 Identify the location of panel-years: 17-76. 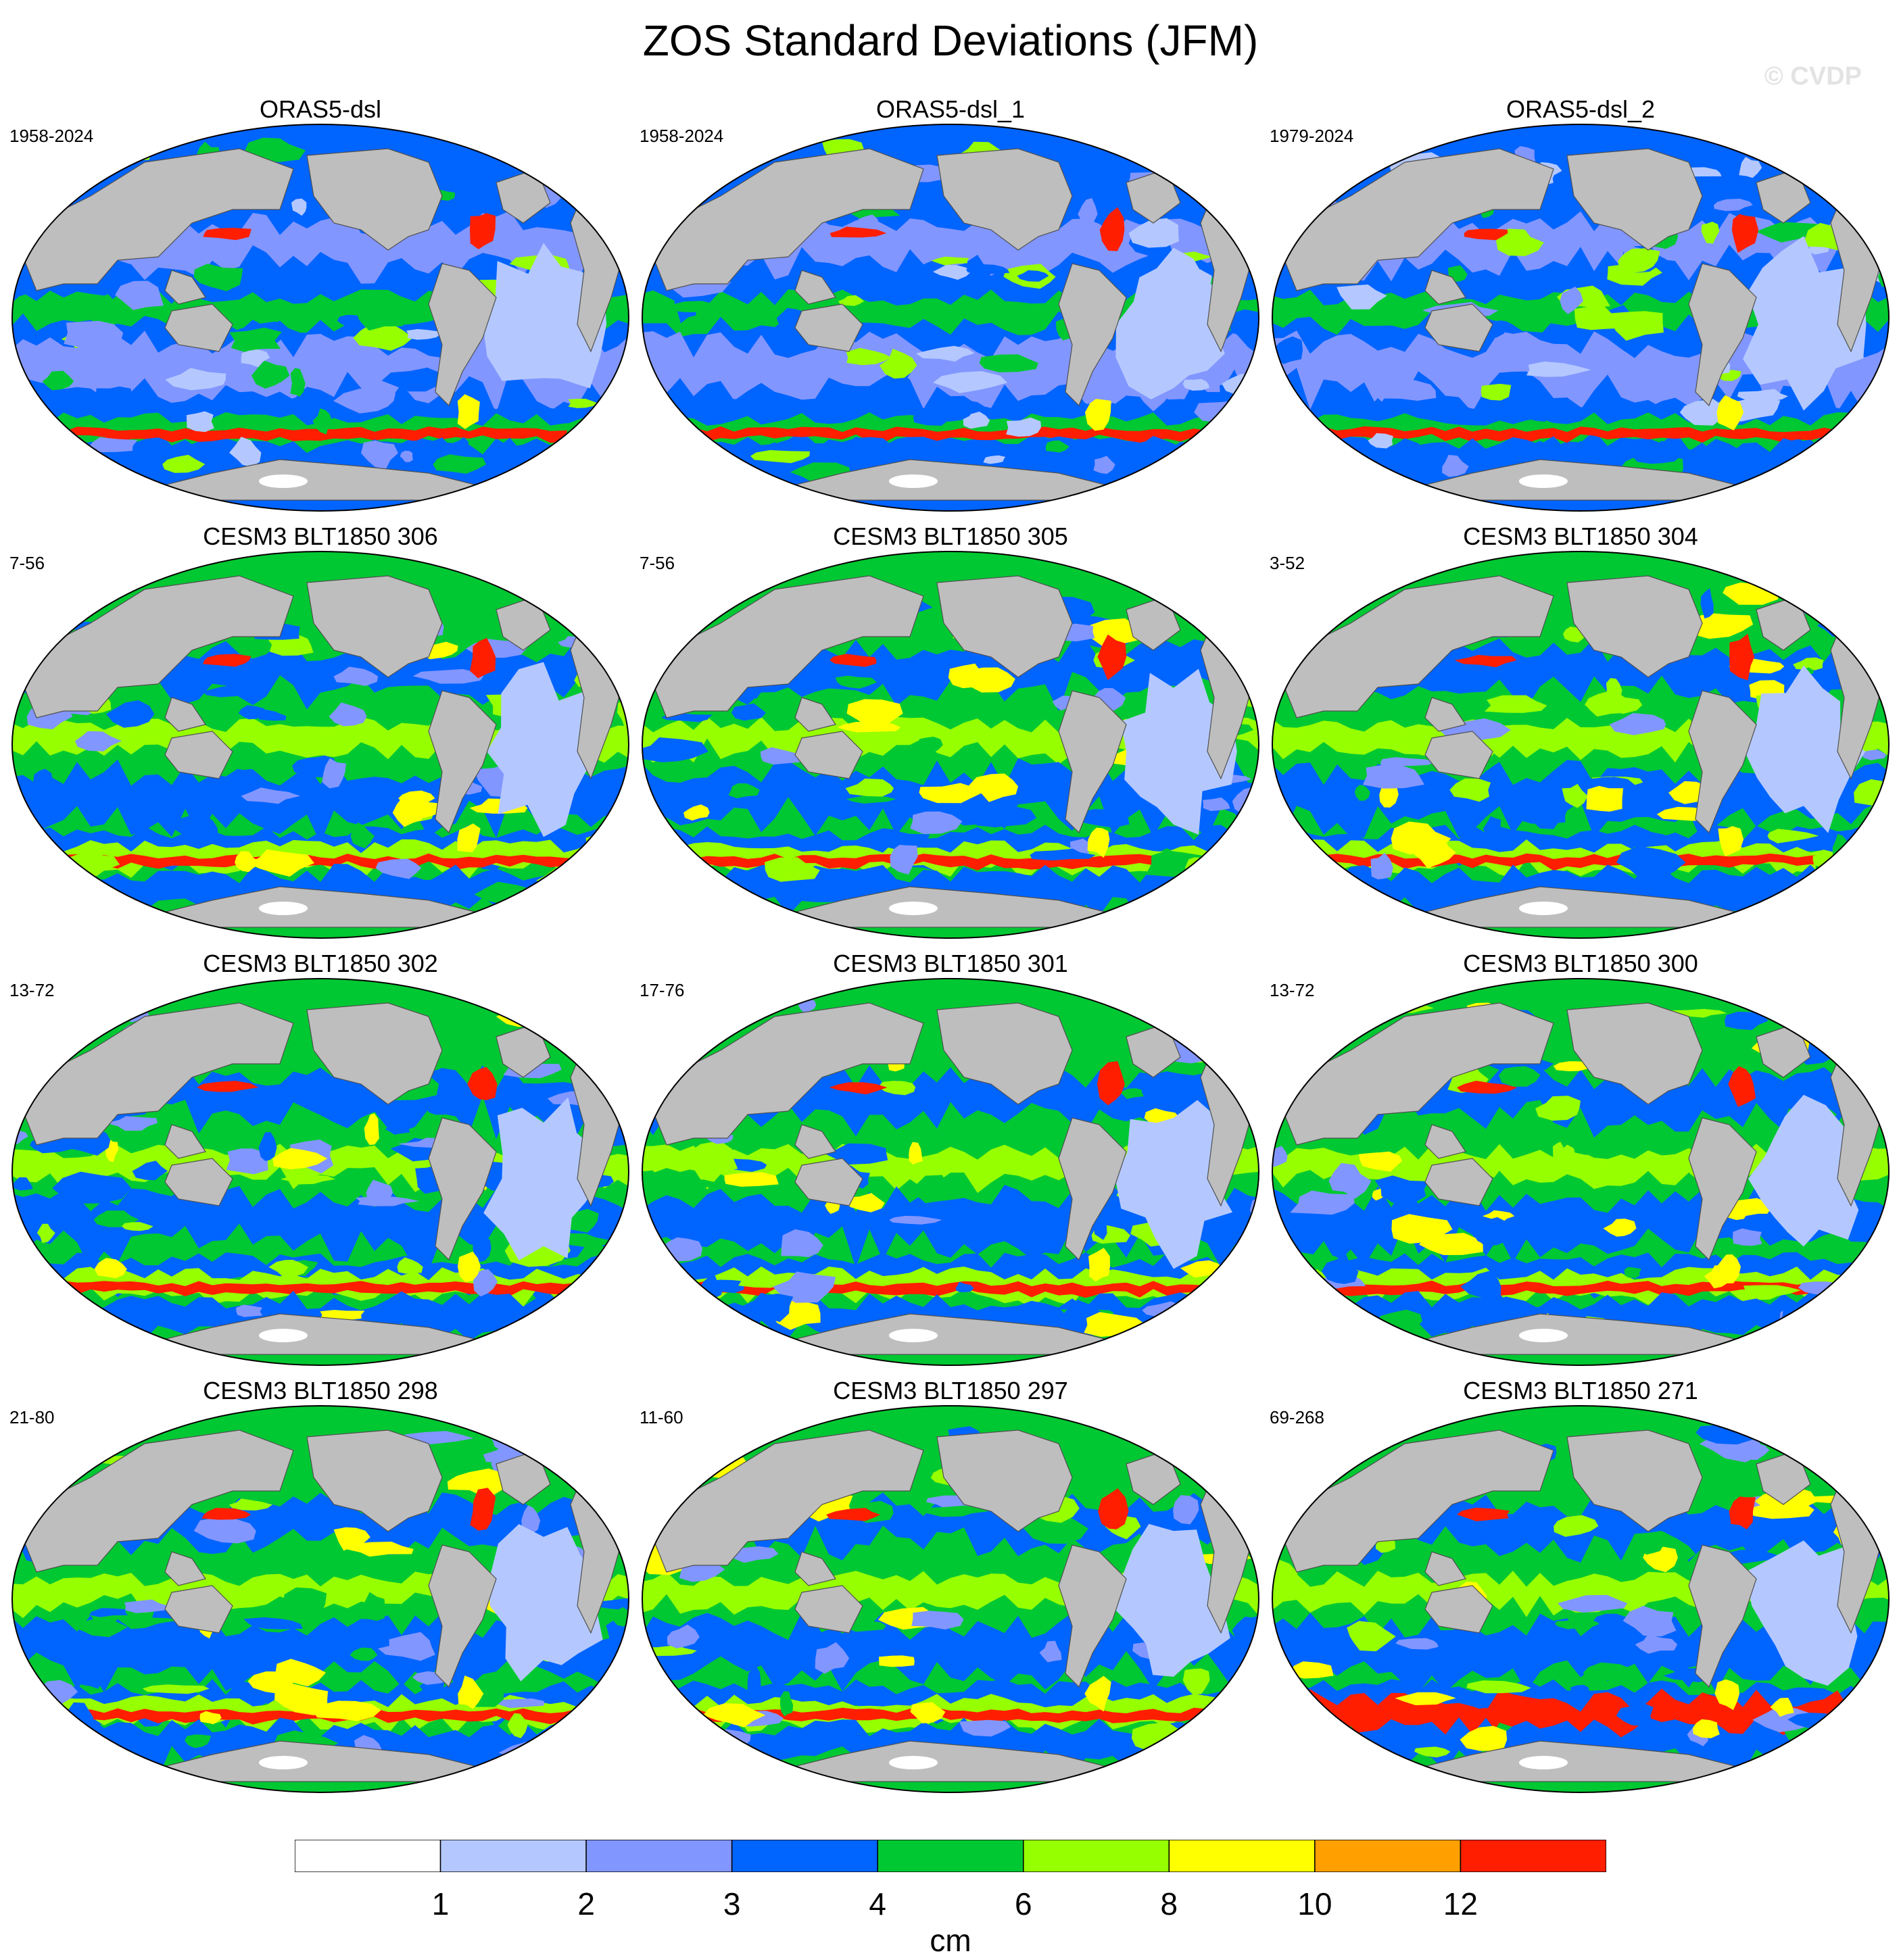
(662, 990).